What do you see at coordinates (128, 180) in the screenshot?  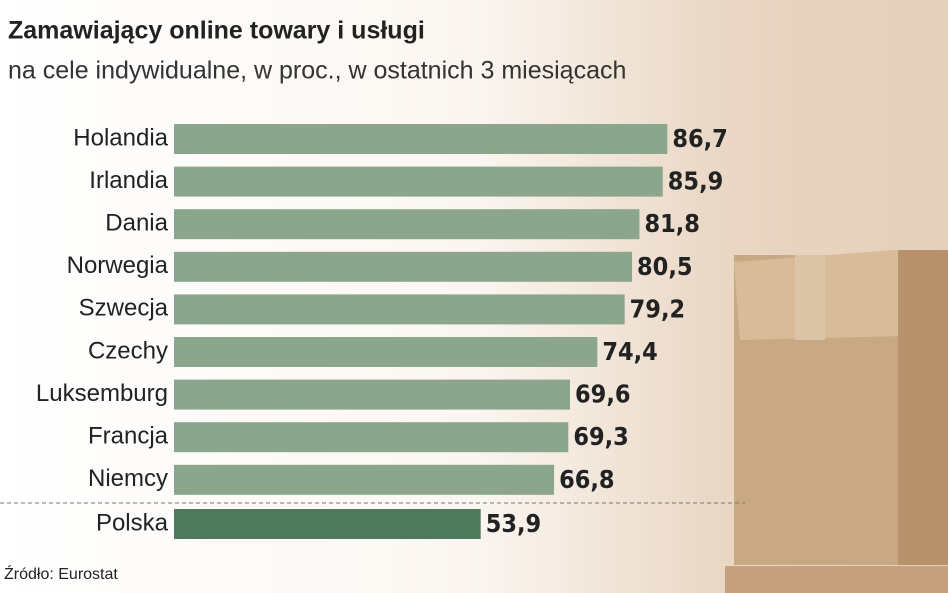 I see `category-label: Irlandia` at bounding box center [128, 180].